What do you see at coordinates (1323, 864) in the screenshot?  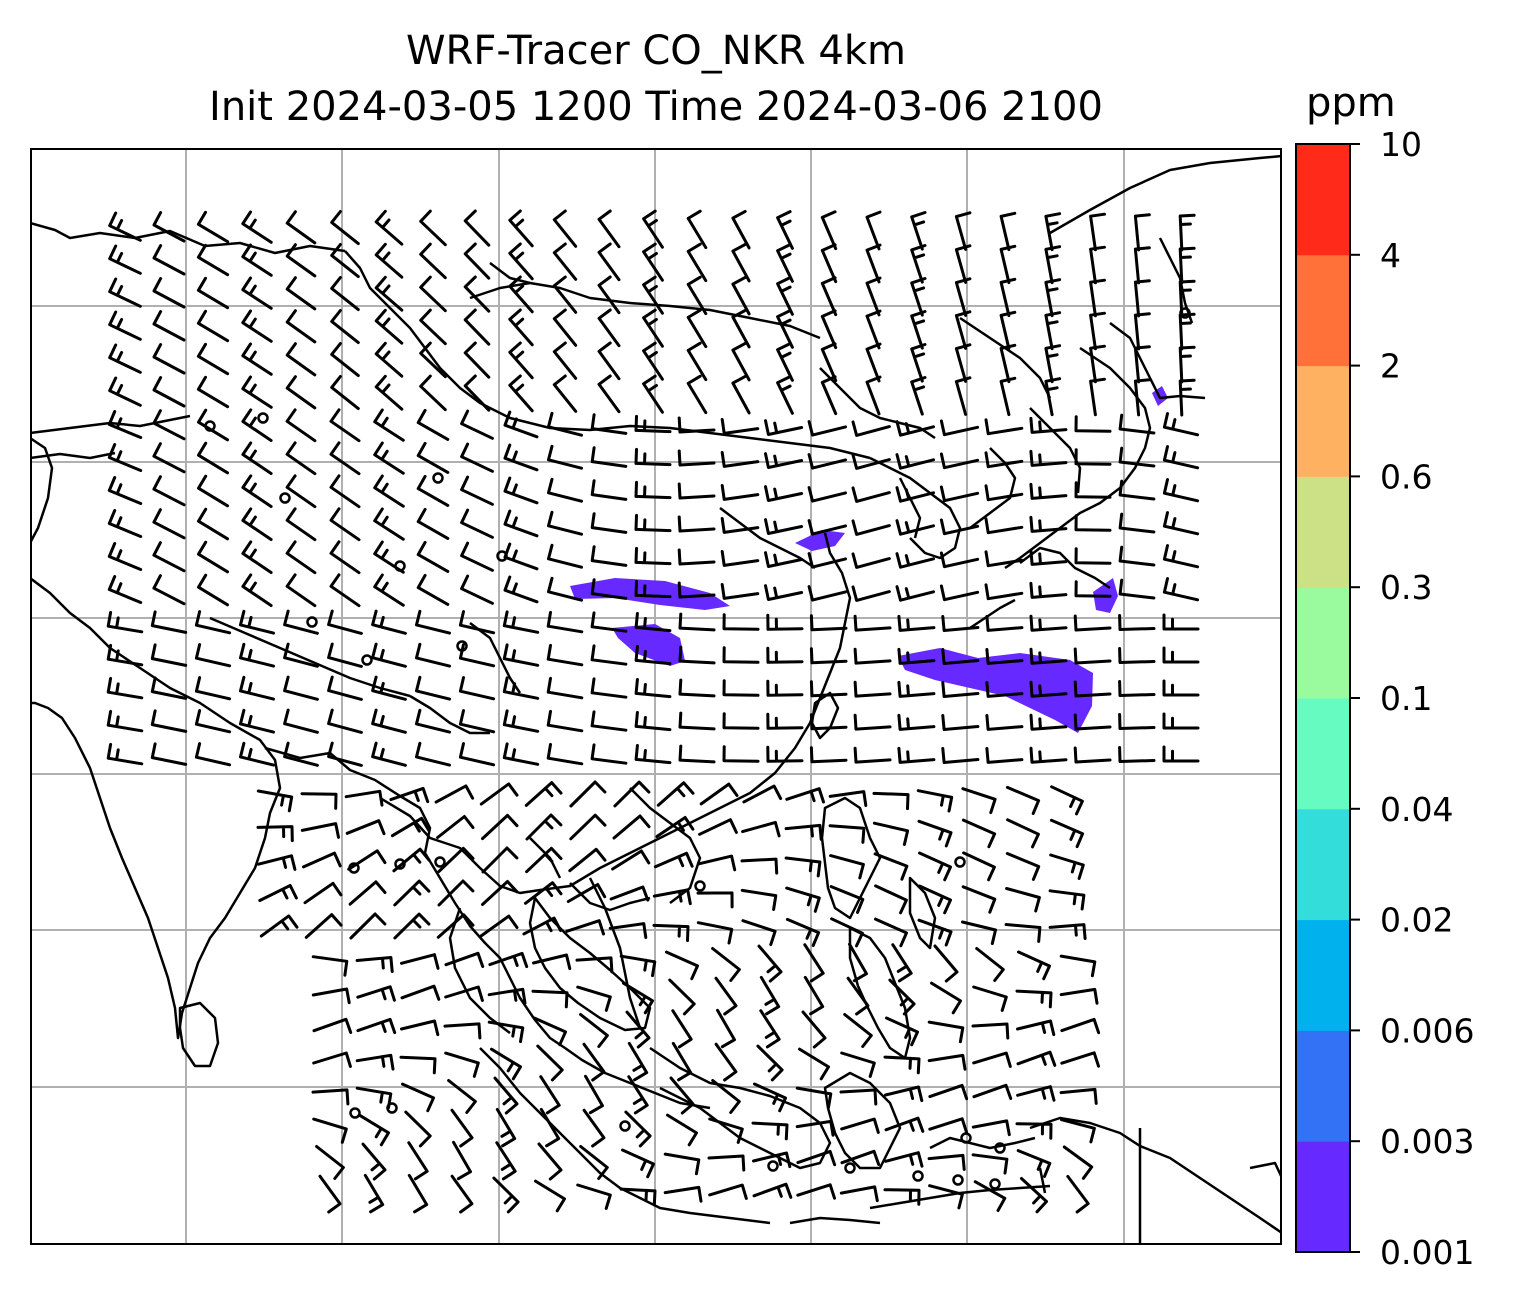 I see `colorbar-segment` at bounding box center [1323, 864].